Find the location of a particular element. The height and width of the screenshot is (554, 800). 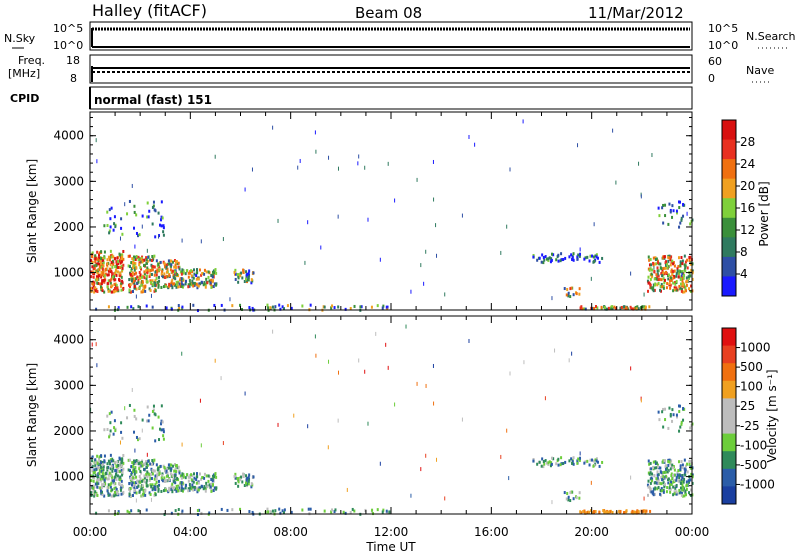

freq-label-1: Freq. is located at coordinates (31, 60).